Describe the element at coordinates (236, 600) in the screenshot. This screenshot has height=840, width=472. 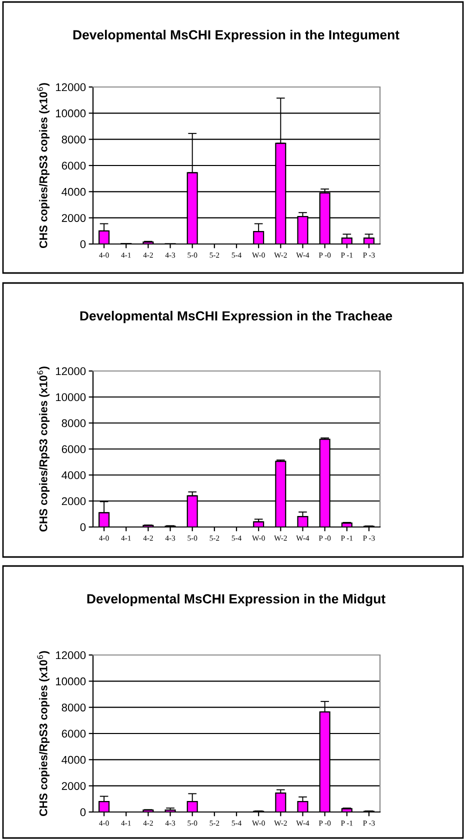
I see `chart-title: Developmental MsCHI Expression in the Midgut` at that location.